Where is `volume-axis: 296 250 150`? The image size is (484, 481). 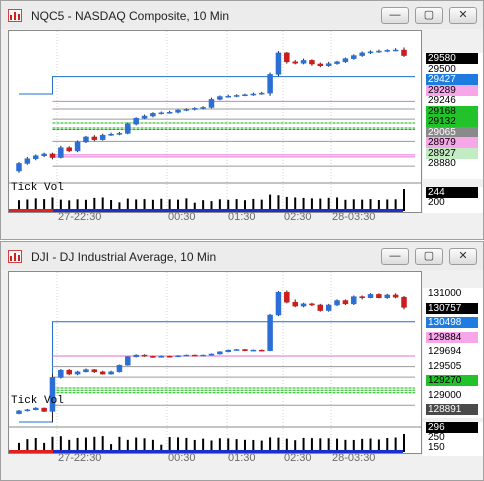 volume-axis: 296 250 150 is located at coordinates (453, 439).